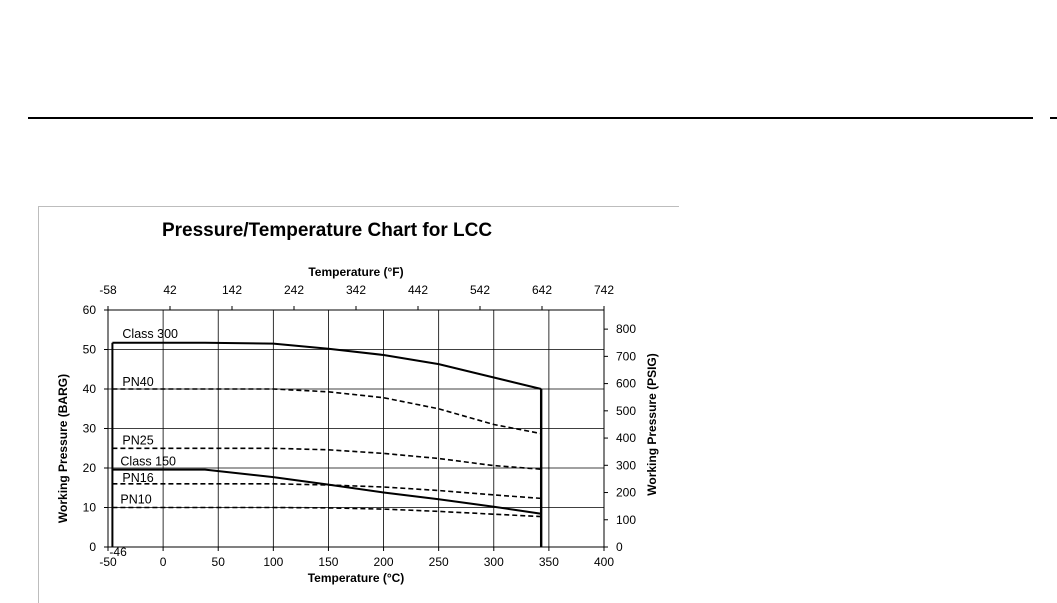  What do you see at coordinates (90, 508) in the screenshot?
I see `y-tick-label-1: 10` at bounding box center [90, 508].